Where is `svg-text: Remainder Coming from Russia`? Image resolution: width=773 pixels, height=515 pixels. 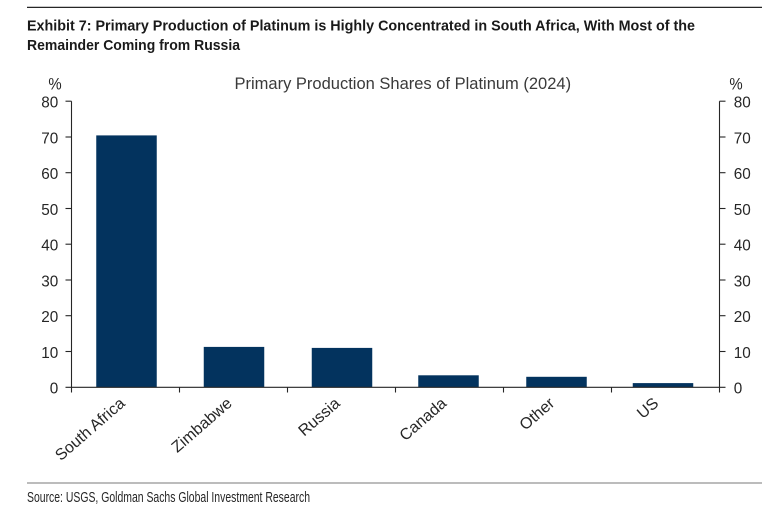
svg-text: Remainder Coming from Russia is located at coordinates (134, 45).